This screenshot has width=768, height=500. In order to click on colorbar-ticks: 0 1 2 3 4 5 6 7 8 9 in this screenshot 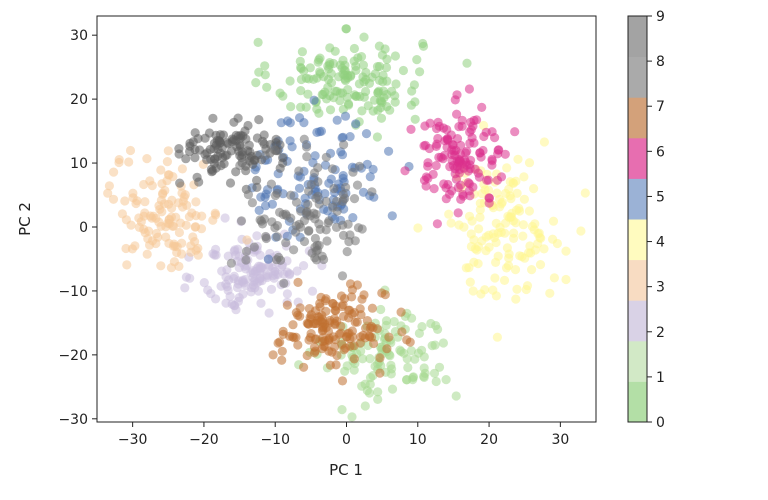, I will do `click(656, 220)`.